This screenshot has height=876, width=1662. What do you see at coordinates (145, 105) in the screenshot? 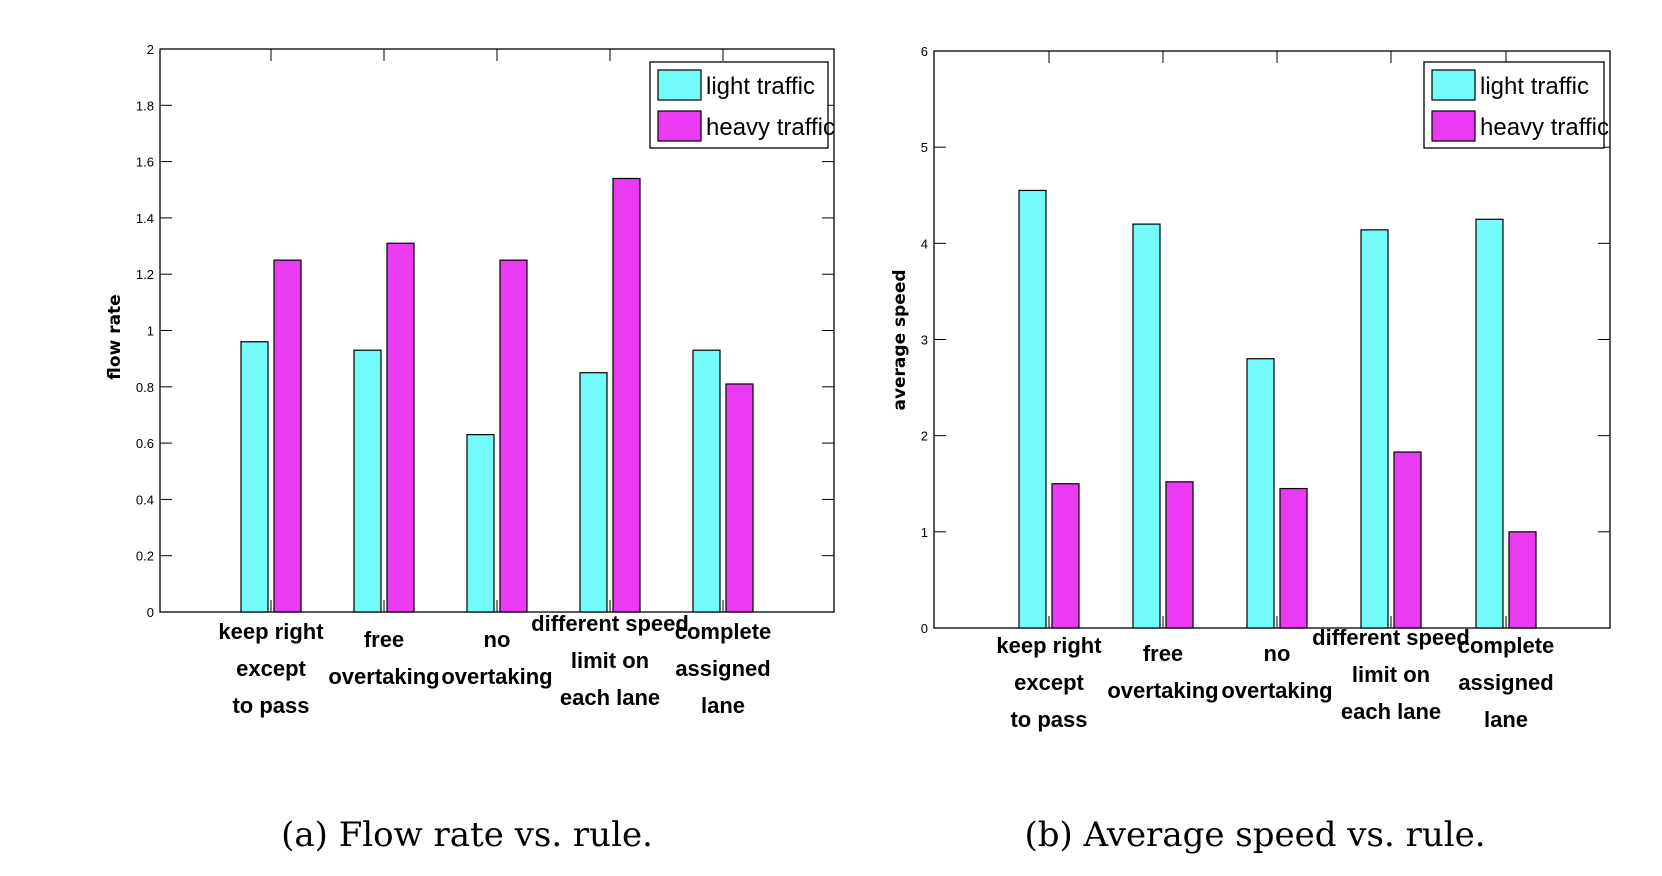
I see `y-tick-label: 1.8` at bounding box center [145, 105].